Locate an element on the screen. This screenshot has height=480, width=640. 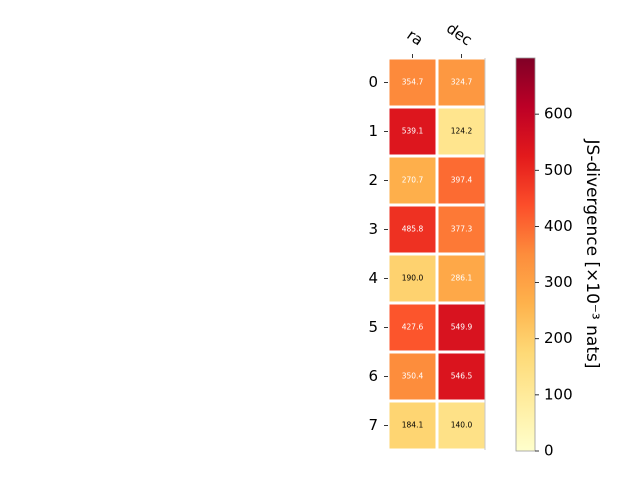
row-label: 1 is located at coordinates (373, 131).